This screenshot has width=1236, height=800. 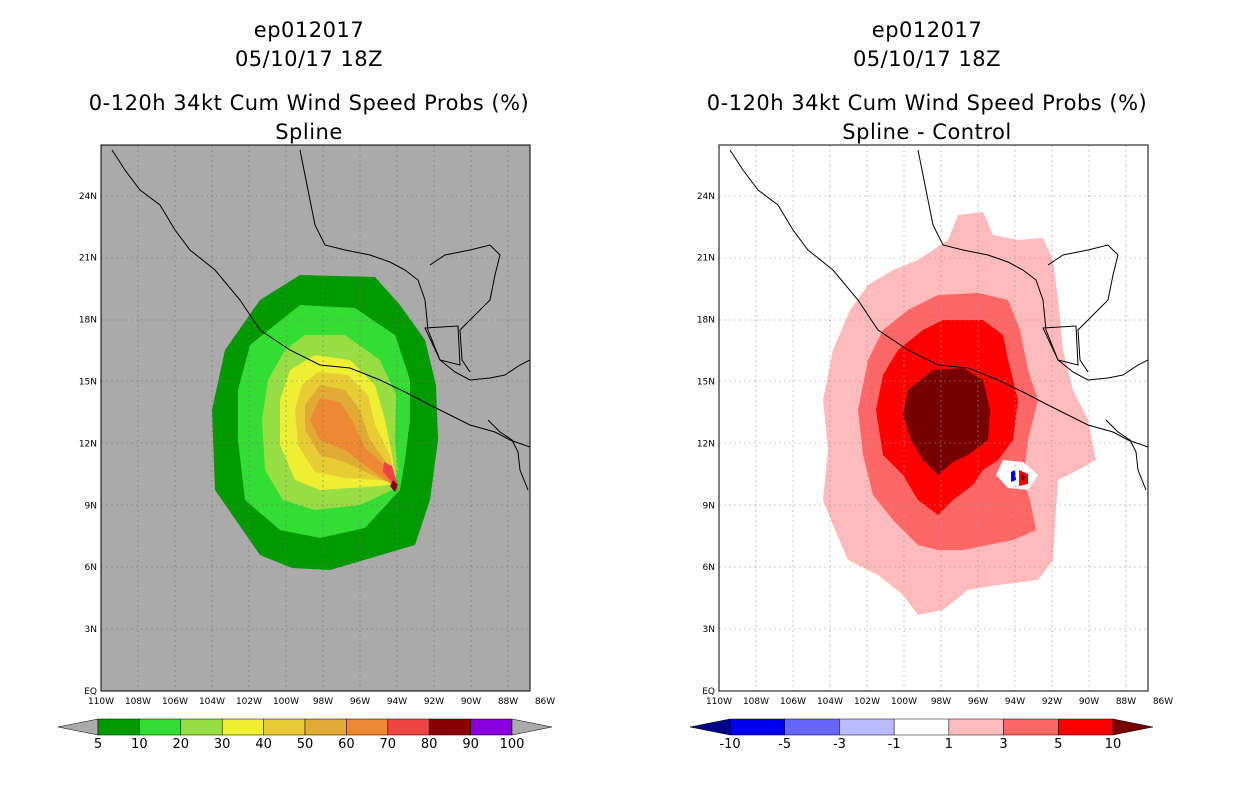 What do you see at coordinates (708, 692) in the screenshot?
I see `right-lat-label: EQ` at bounding box center [708, 692].